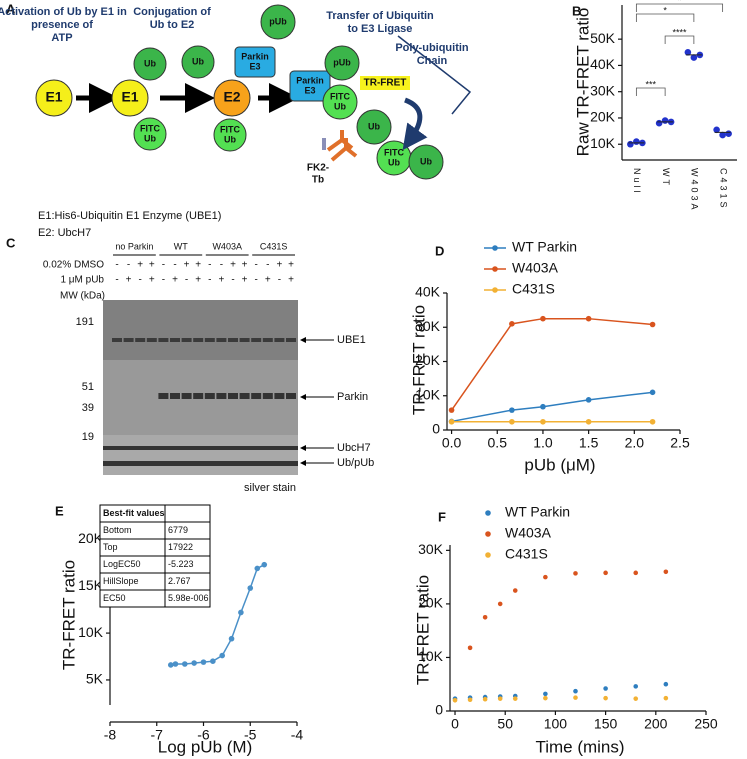 This screenshot has width=747, height=759. What do you see at coordinates (434, 75) in the screenshot?
I see `chain-bracket` at bounding box center [434, 75].